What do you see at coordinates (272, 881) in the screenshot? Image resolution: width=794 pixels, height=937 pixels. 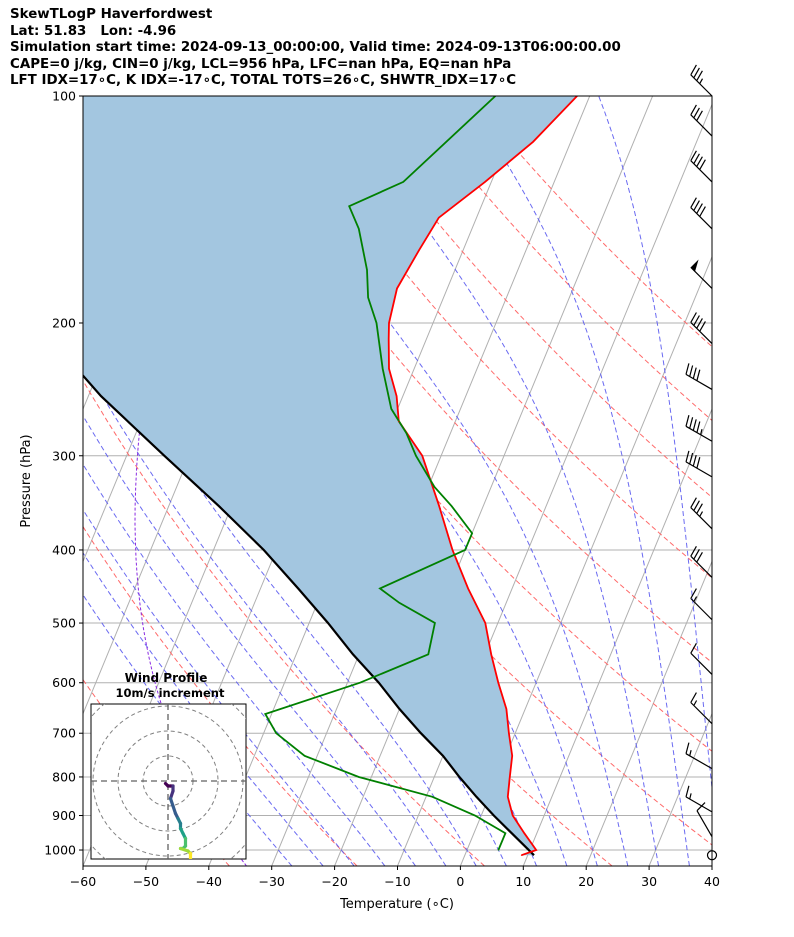 I see `x-tick-label: −30` at bounding box center [272, 881].